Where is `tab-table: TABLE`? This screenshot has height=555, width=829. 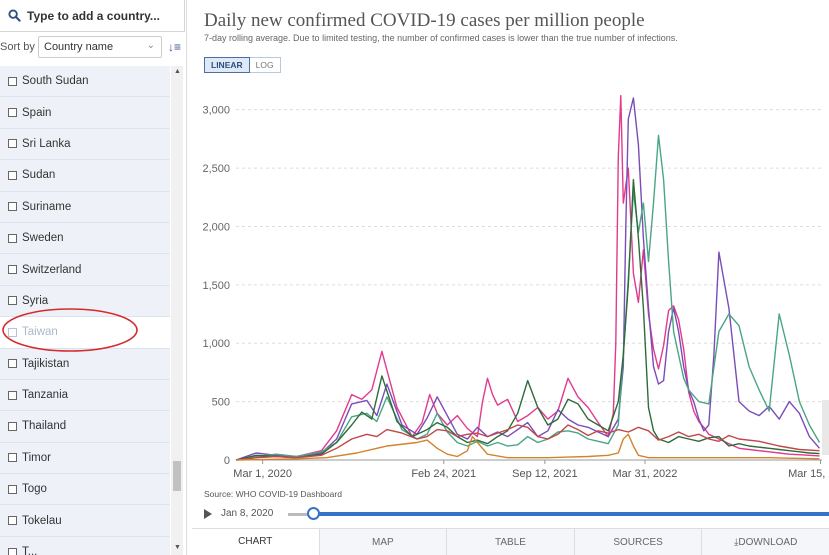 tab-table: TABLE is located at coordinates (510, 542).